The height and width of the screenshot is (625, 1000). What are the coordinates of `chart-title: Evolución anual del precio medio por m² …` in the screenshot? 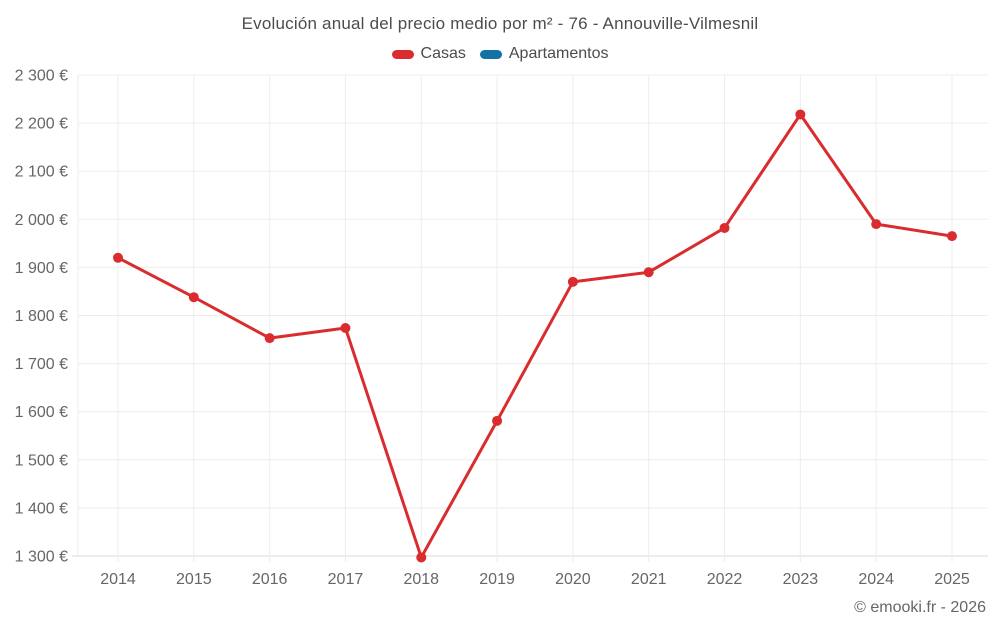 It's located at (500, 23).